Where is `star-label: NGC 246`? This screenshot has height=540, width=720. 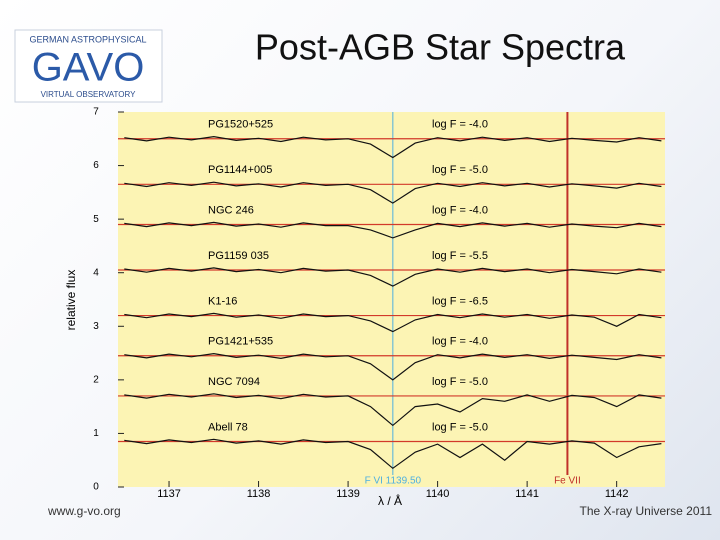
star-label: NGC 246 is located at coordinates (231, 210).